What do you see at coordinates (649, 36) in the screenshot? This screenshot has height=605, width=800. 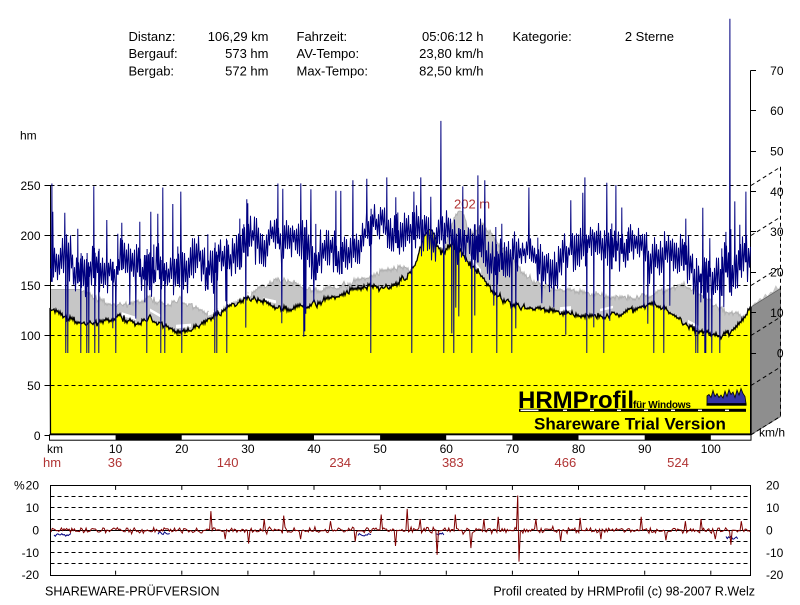 I see `svg-text: 2 Sterne` at bounding box center [649, 36].